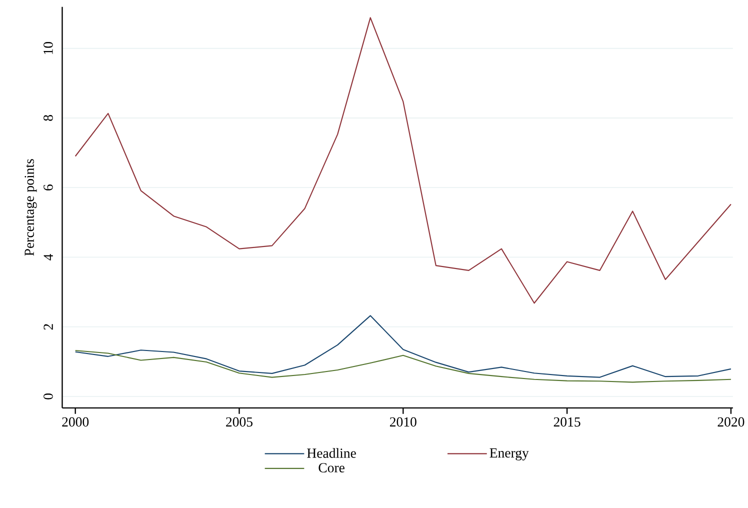 Image resolution: width=748 pixels, height=508 pixels. What do you see at coordinates (48, 187) in the screenshot?
I see `y-tick-label: 6` at bounding box center [48, 187].